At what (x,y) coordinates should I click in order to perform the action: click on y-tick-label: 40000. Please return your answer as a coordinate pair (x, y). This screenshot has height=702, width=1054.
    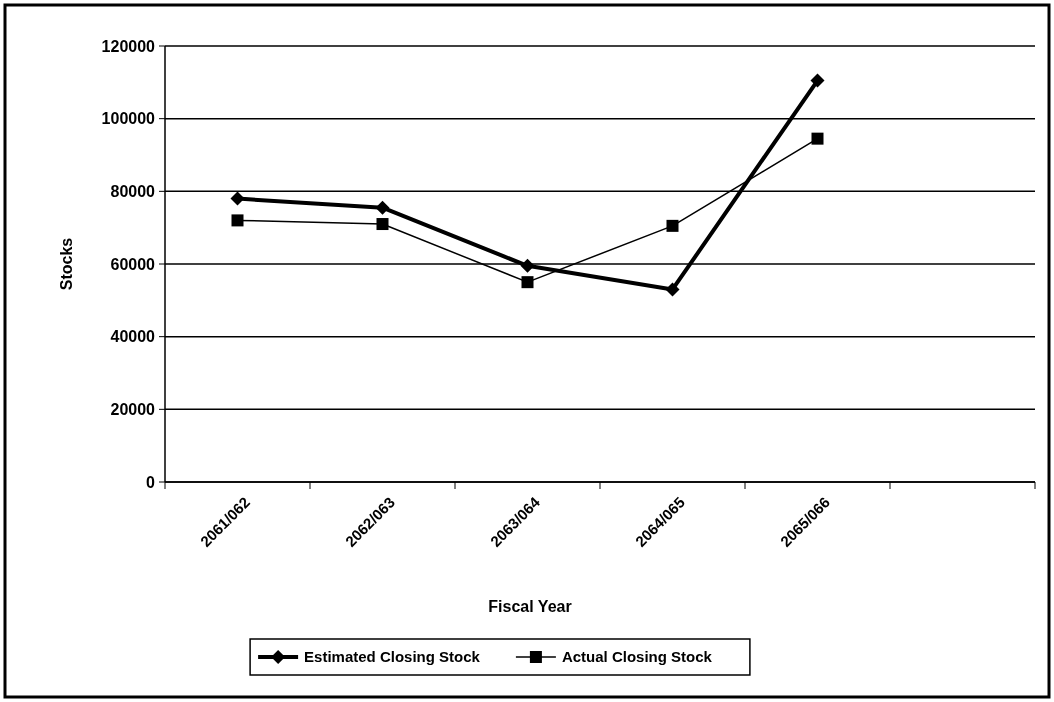
    Looking at the image, I should click on (133, 337).